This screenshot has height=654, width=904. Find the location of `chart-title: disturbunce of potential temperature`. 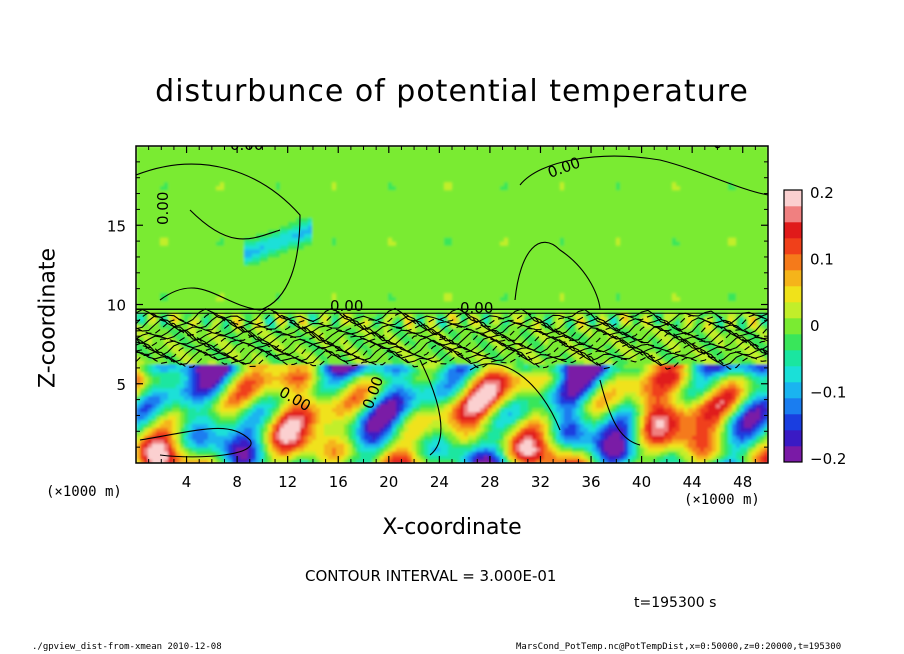

chart-title: disturbunce of potential temperature is located at coordinates (452, 91).